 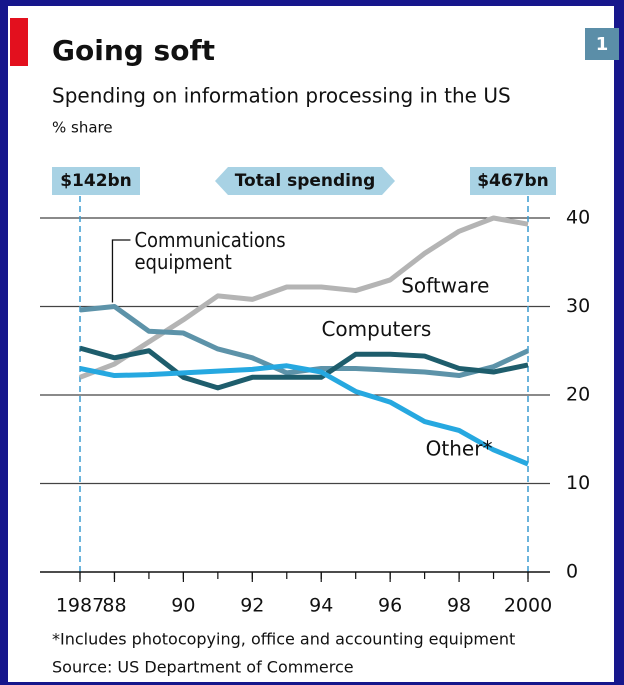 I want to click on x-tick-label: 94, so click(x=321, y=606).